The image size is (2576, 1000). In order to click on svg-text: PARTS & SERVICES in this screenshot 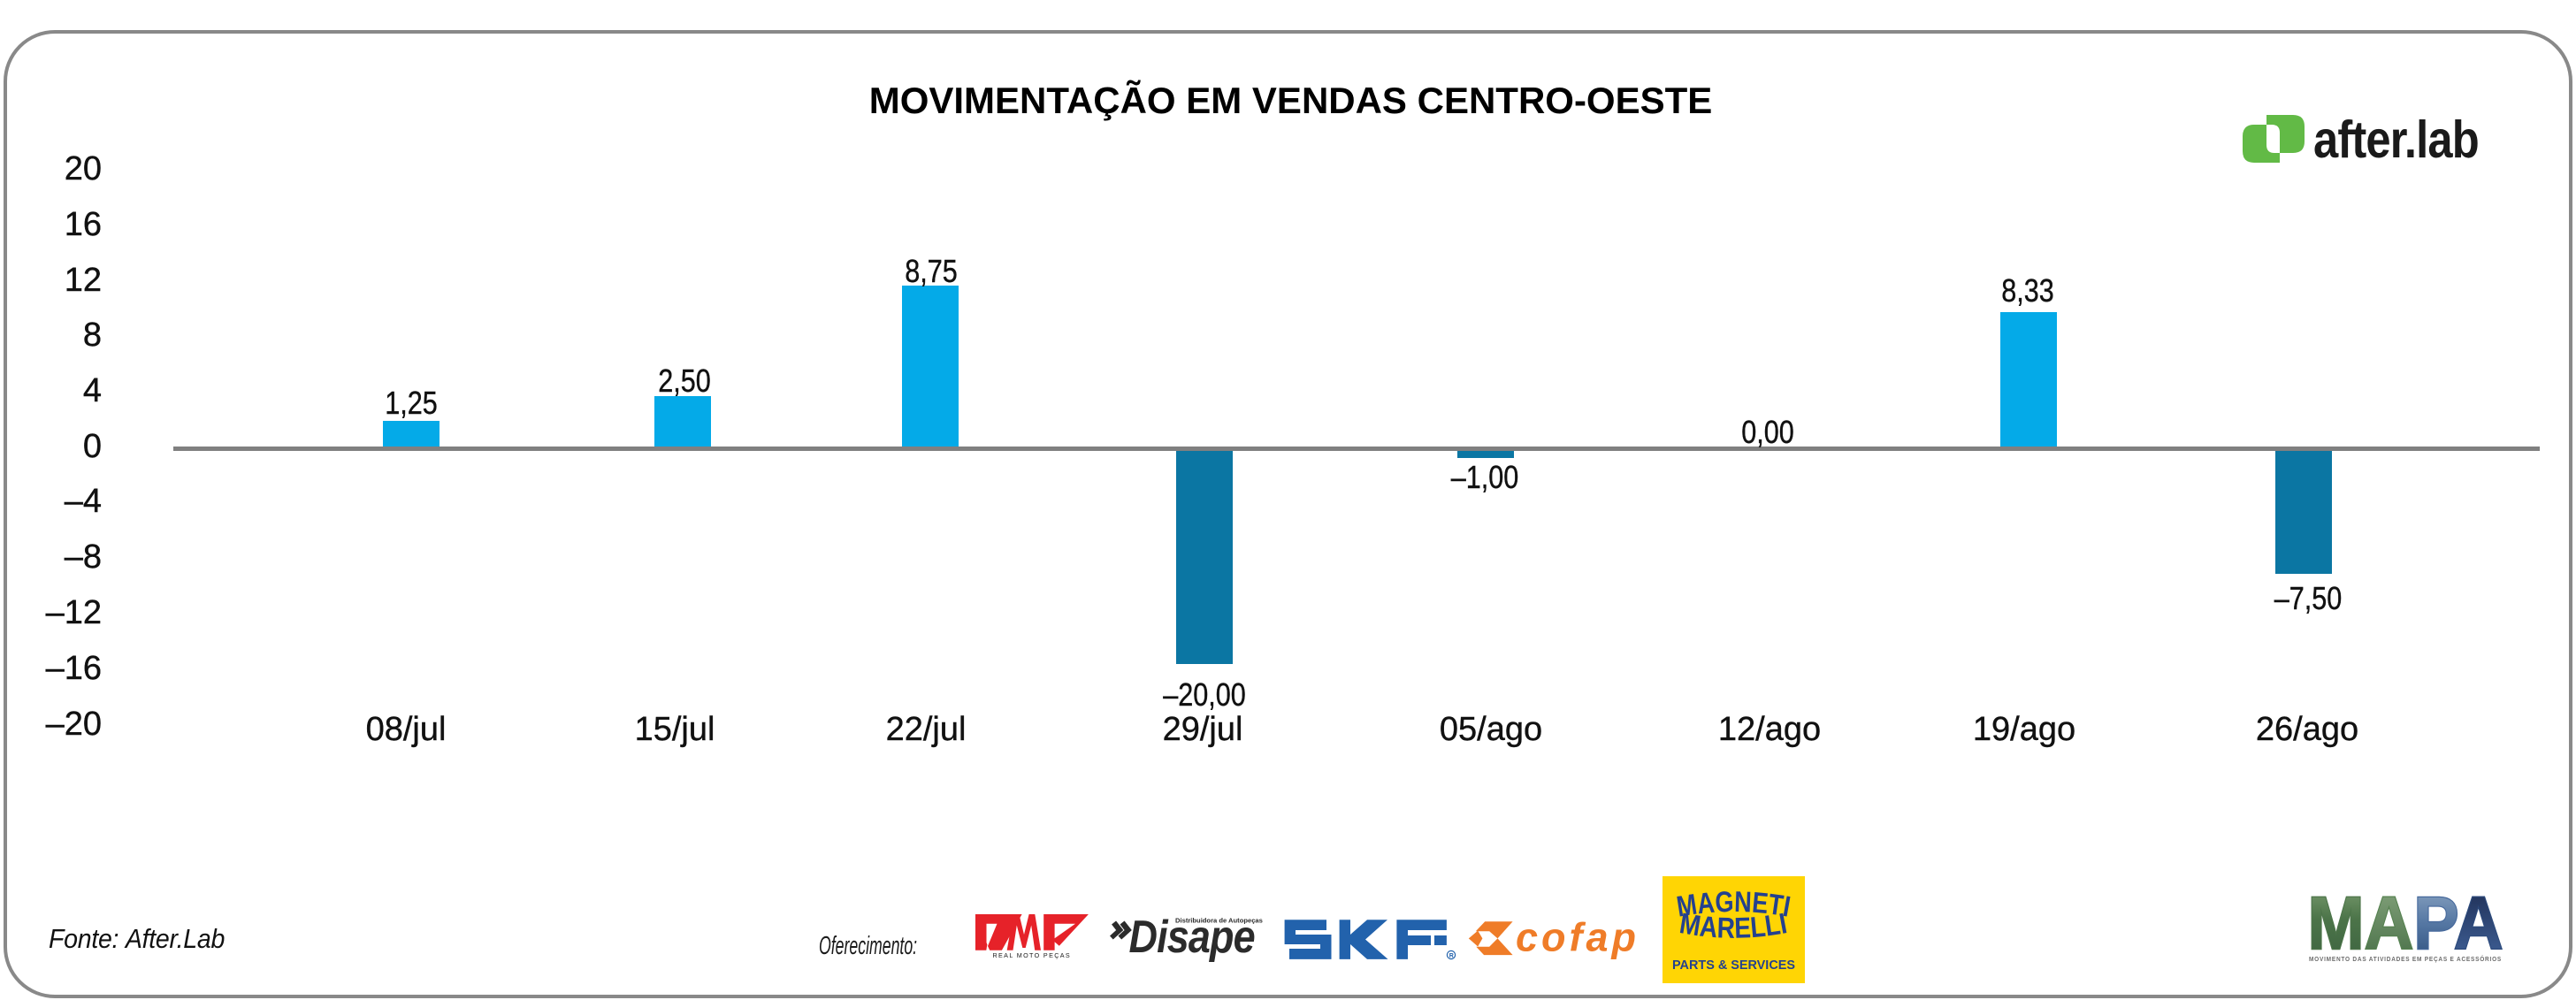, I will do `click(1733, 965)`.